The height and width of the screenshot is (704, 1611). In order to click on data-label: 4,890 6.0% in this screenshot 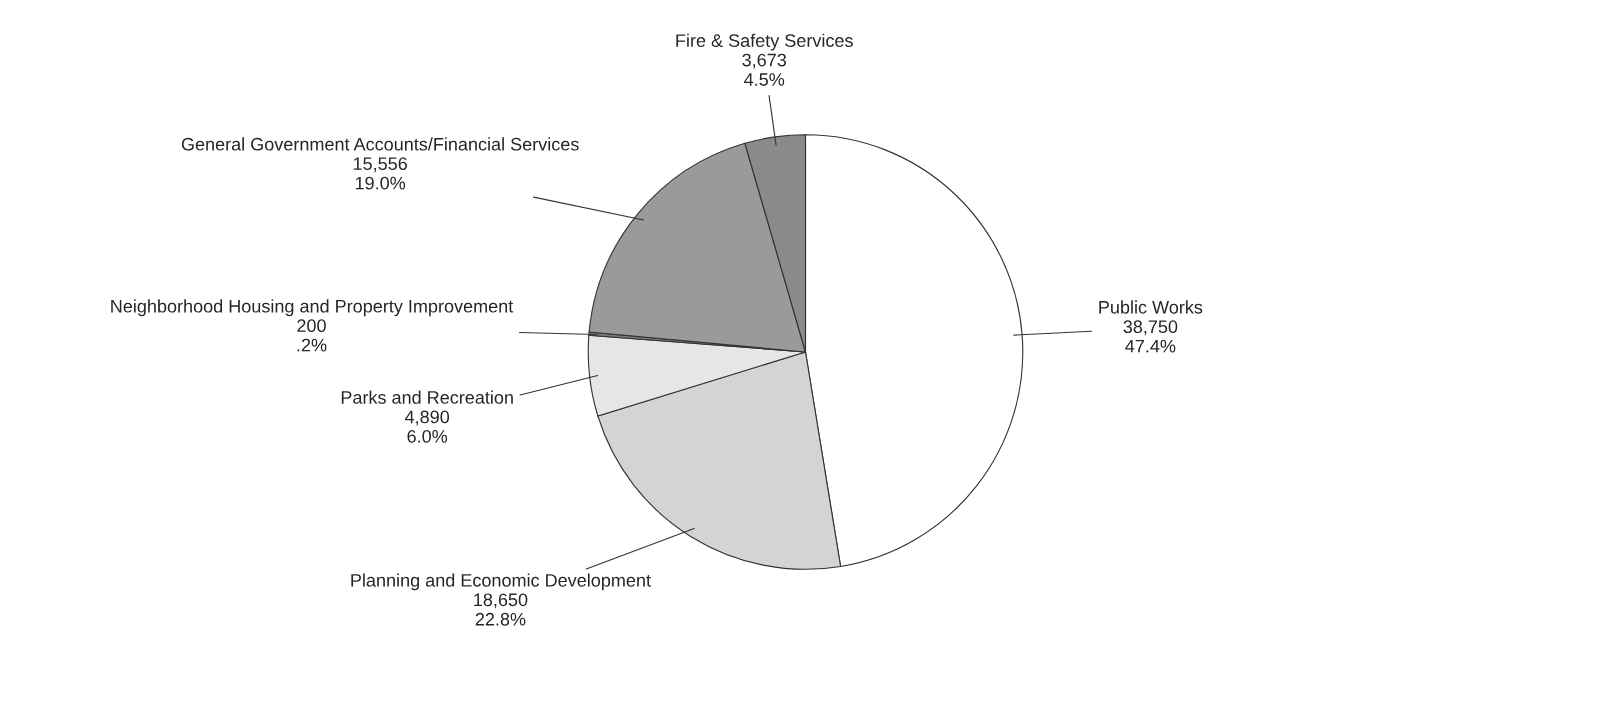, I will do `click(427, 426)`.